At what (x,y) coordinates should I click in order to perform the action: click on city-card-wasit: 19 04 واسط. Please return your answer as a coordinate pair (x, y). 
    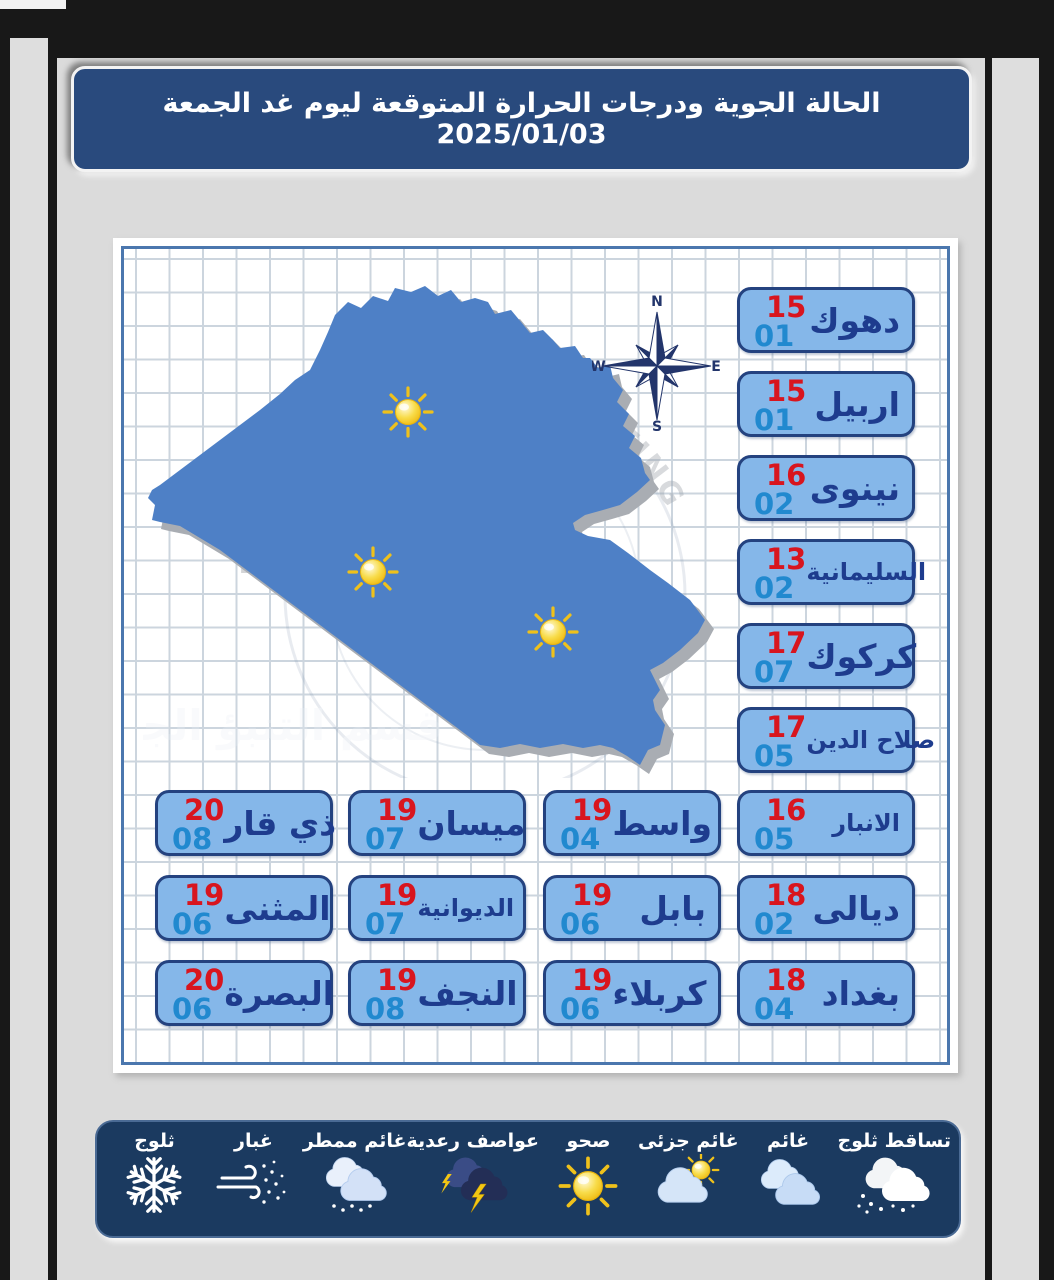
    Looking at the image, I should click on (632, 823).